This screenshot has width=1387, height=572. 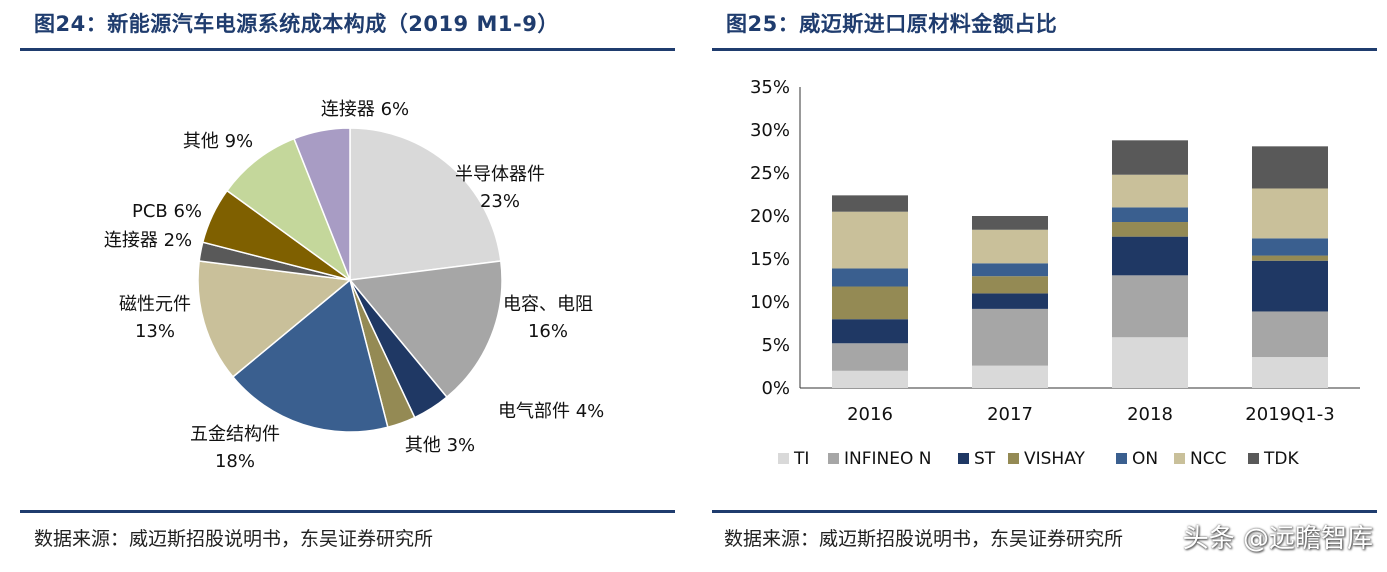 I want to click on pie-slice-percent: 13%, so click(x=155, y=331).